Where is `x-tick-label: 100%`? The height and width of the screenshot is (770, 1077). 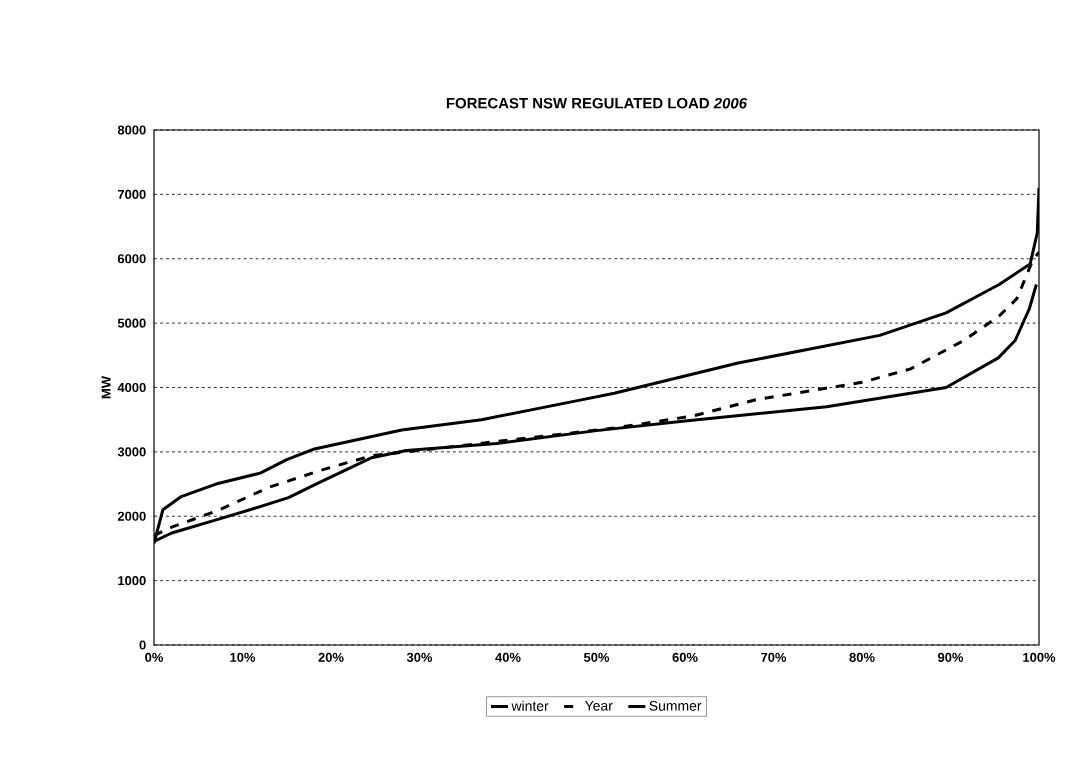 x-tick-label: 100% is located at coordinates (1039, 657).